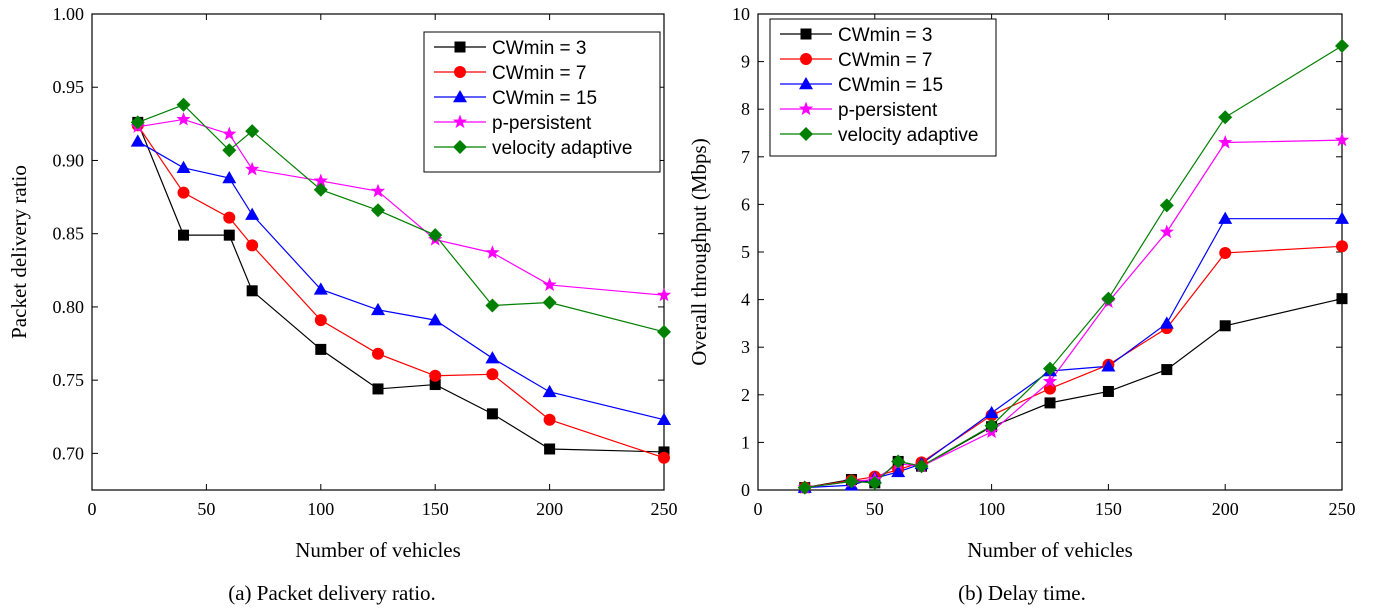 The image size is (1374, 615). I want to click on x-tick-label: 250, so click(1342, 509).